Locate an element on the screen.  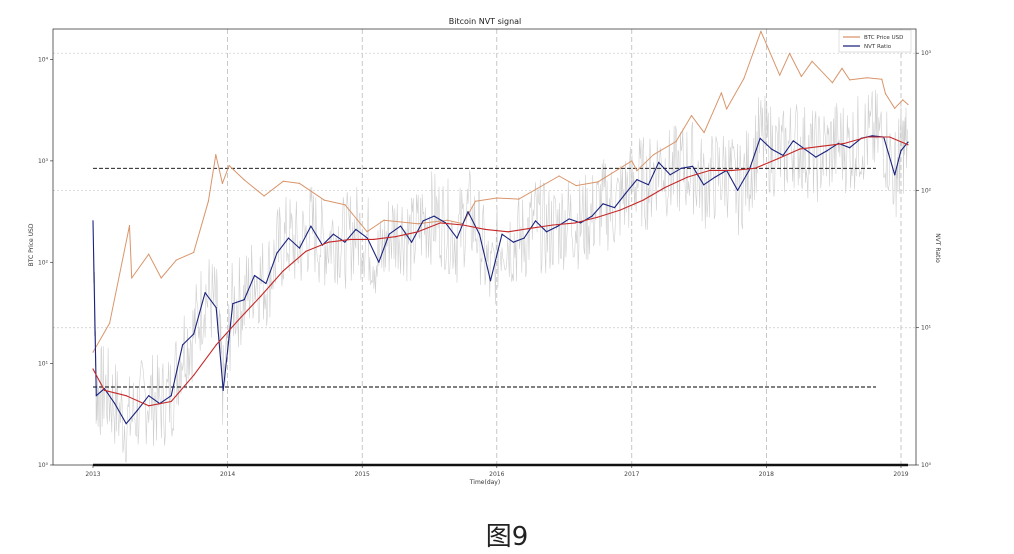
right-y-axis-ticks: 10⁰ 10¹ 10² 10³ is located at coordinates (924, 259).